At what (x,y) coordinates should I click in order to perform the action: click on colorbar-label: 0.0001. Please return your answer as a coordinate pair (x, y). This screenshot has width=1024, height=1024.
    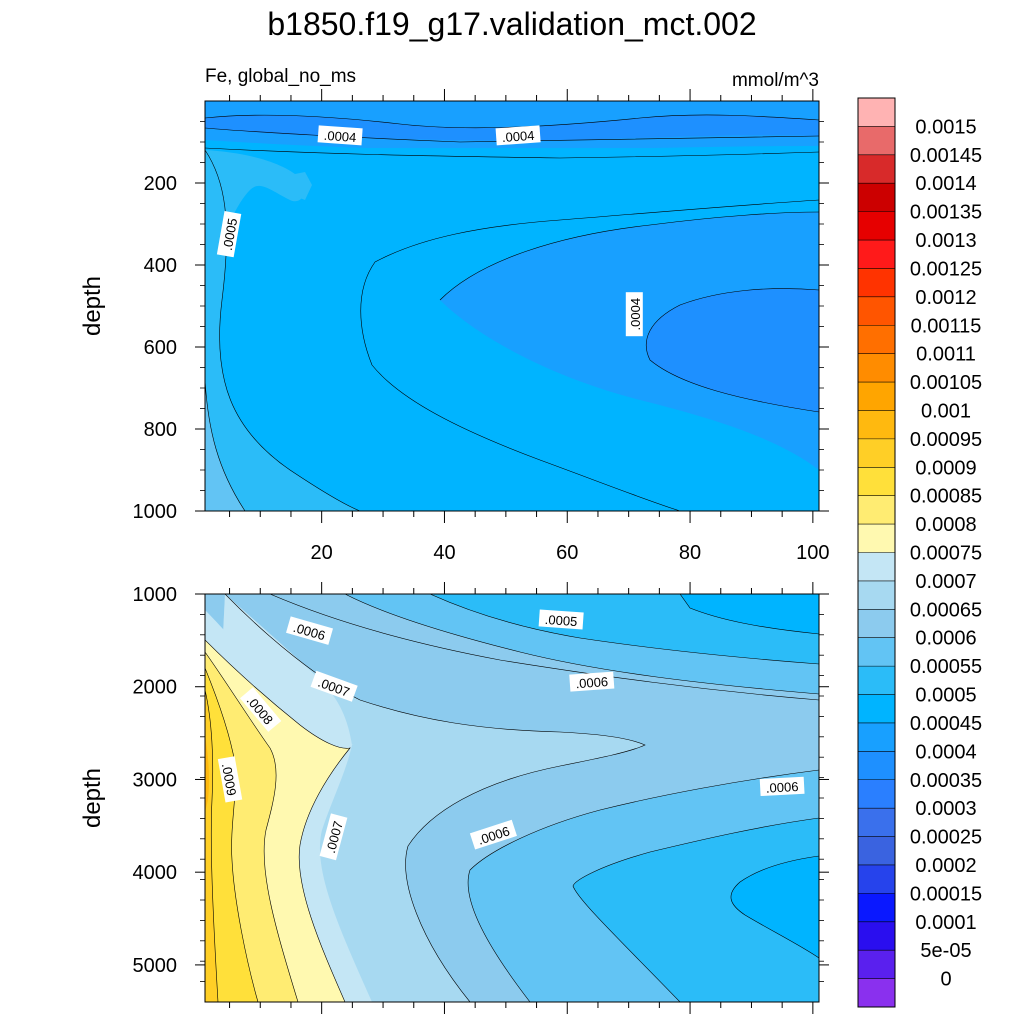
    Looking at the image, I should click on (945, 923).